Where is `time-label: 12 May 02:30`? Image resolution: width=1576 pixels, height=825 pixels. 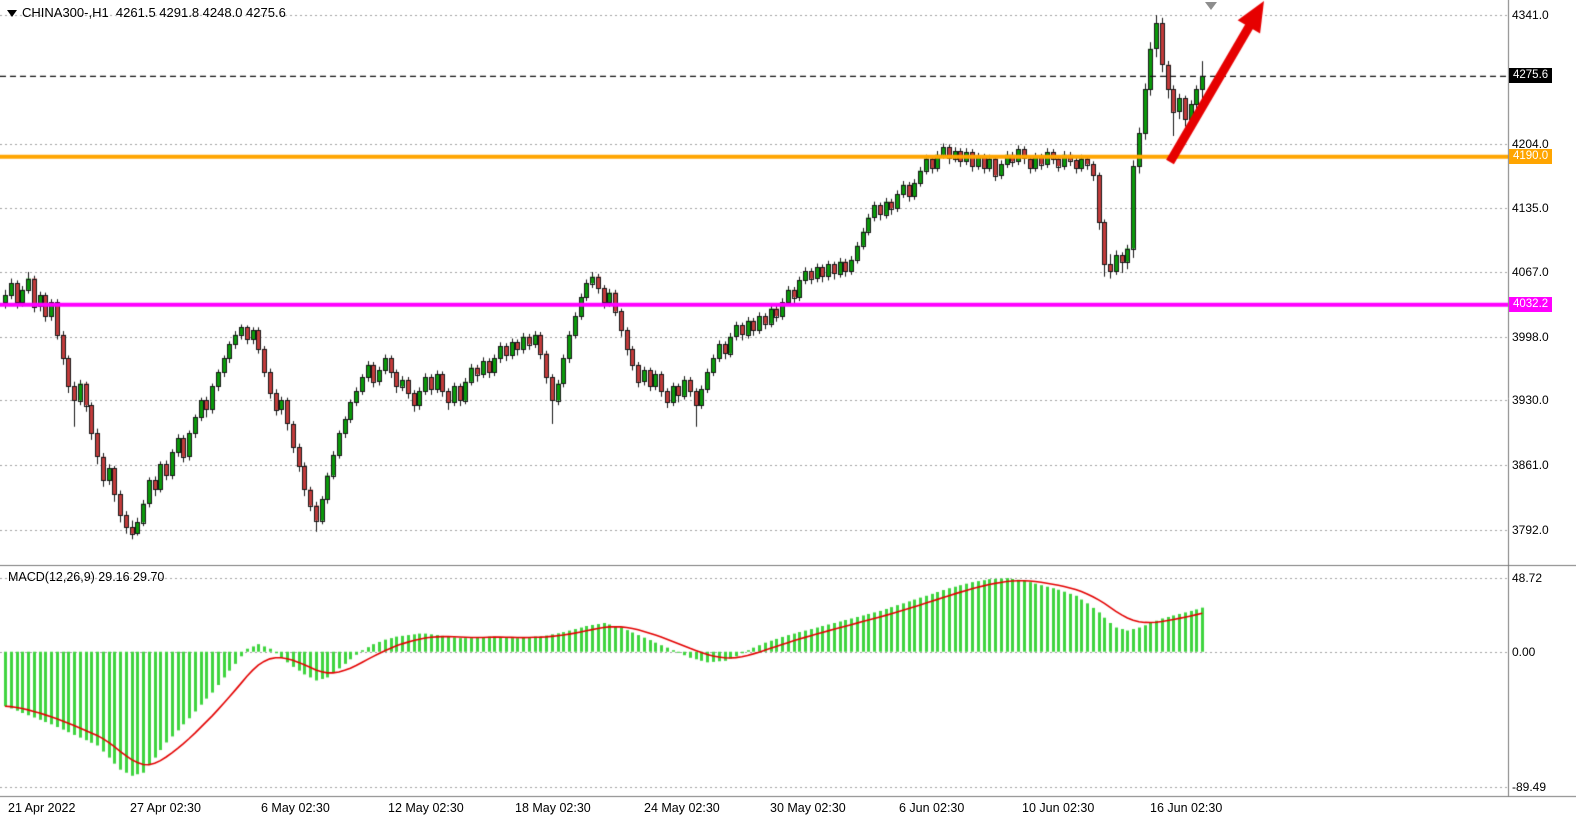 time-label: 12 May 02:30 is located at coordinates (426, 808).